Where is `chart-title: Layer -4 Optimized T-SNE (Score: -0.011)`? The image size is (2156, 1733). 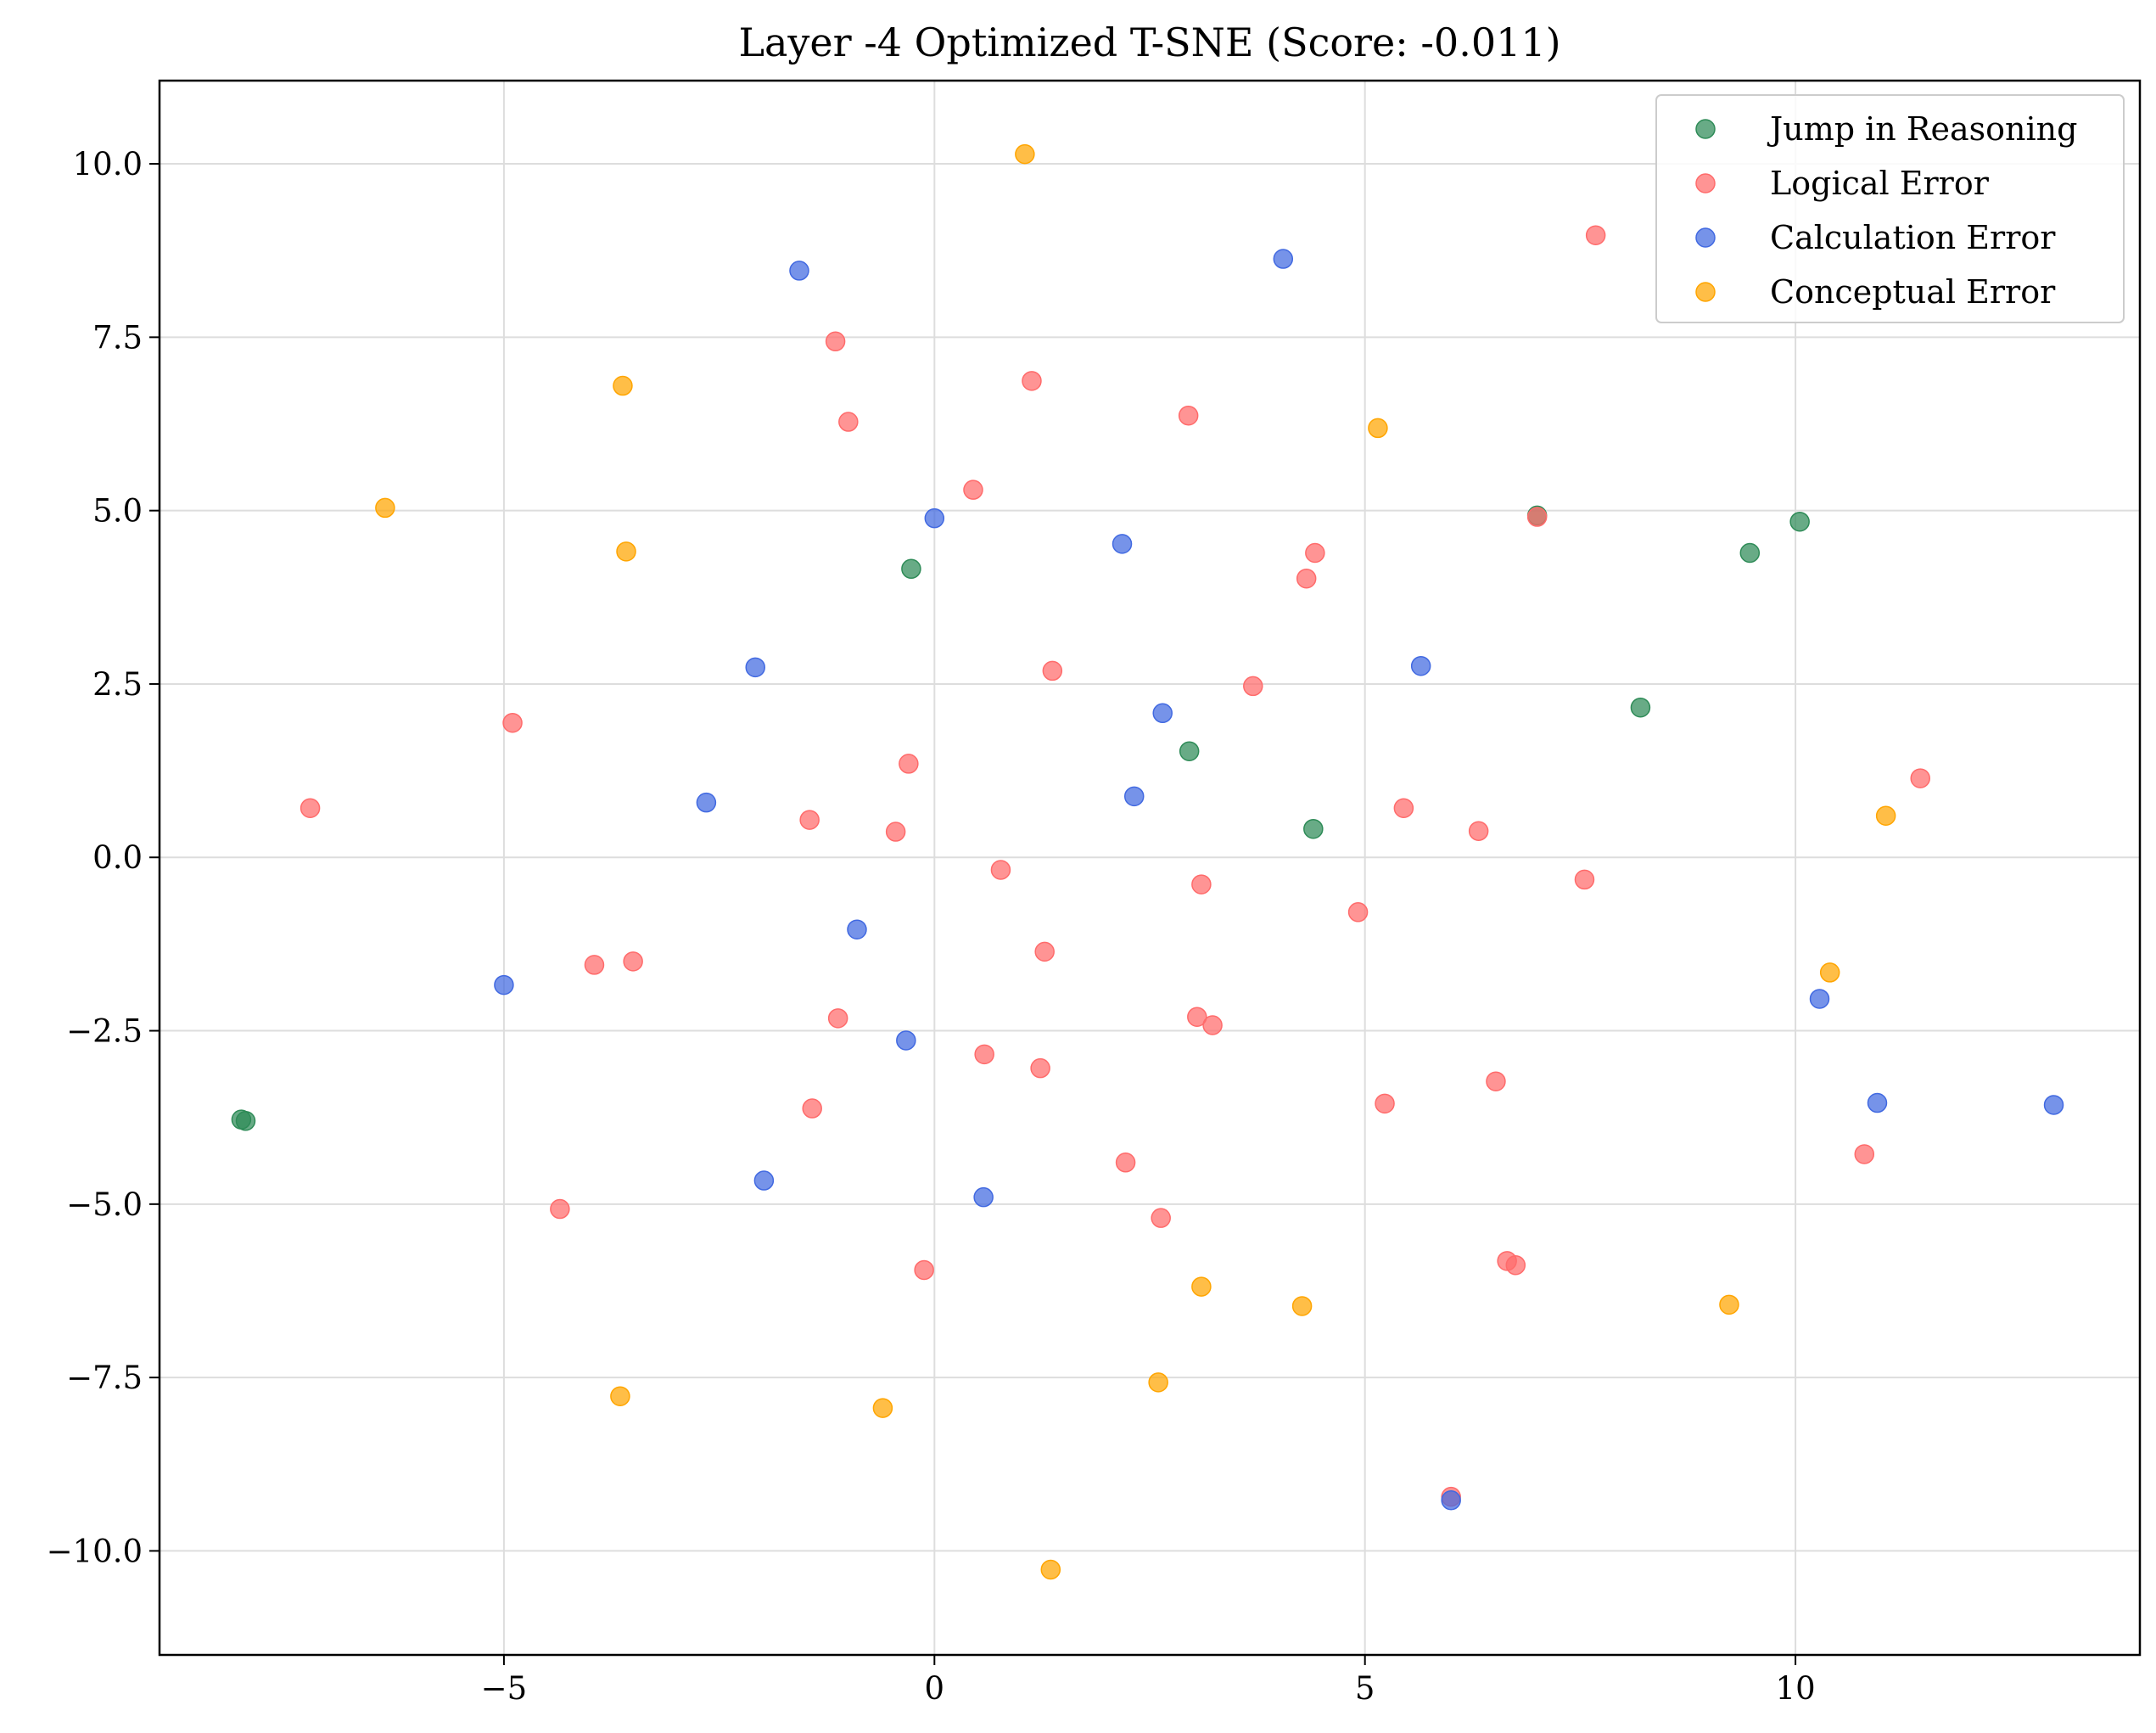 chart-title: Layer -4 Optimized T-SNE (Score: -0.011) is located at coordinates (1149, 43).